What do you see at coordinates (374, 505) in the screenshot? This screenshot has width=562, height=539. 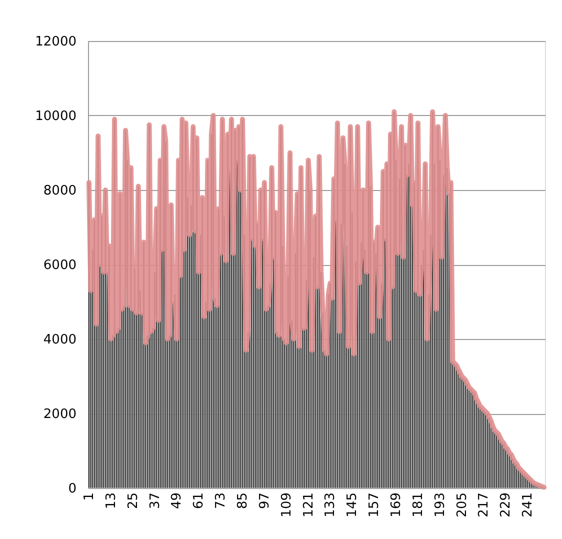 I see `x-tick-label: 157` at bounding box center [374, 505].